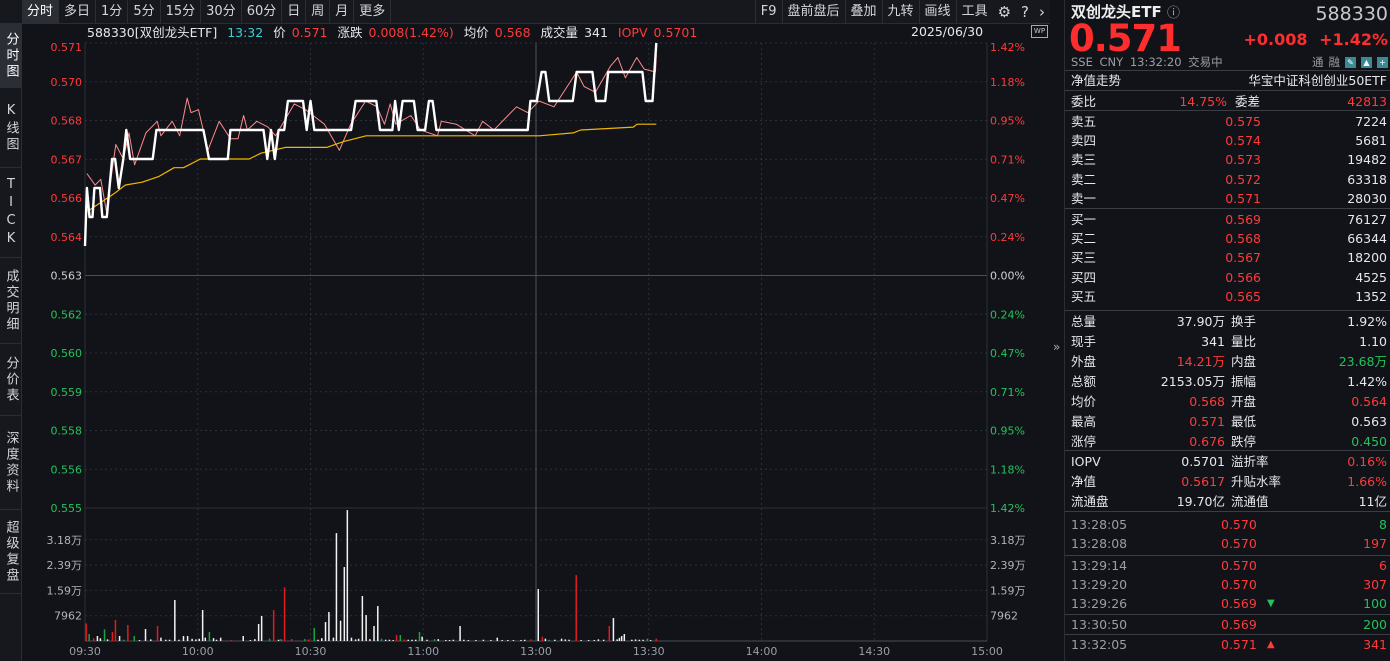 The image size is (1390, 661). Describe the element at coordinates (41, 12) in the screenshot. I see `tab-0: 分时` at that location.